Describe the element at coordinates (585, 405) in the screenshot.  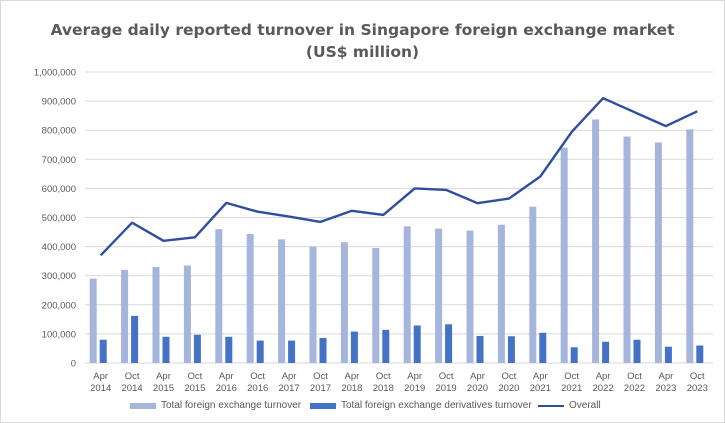
I see `legend-label-overall: Overall` at that location.